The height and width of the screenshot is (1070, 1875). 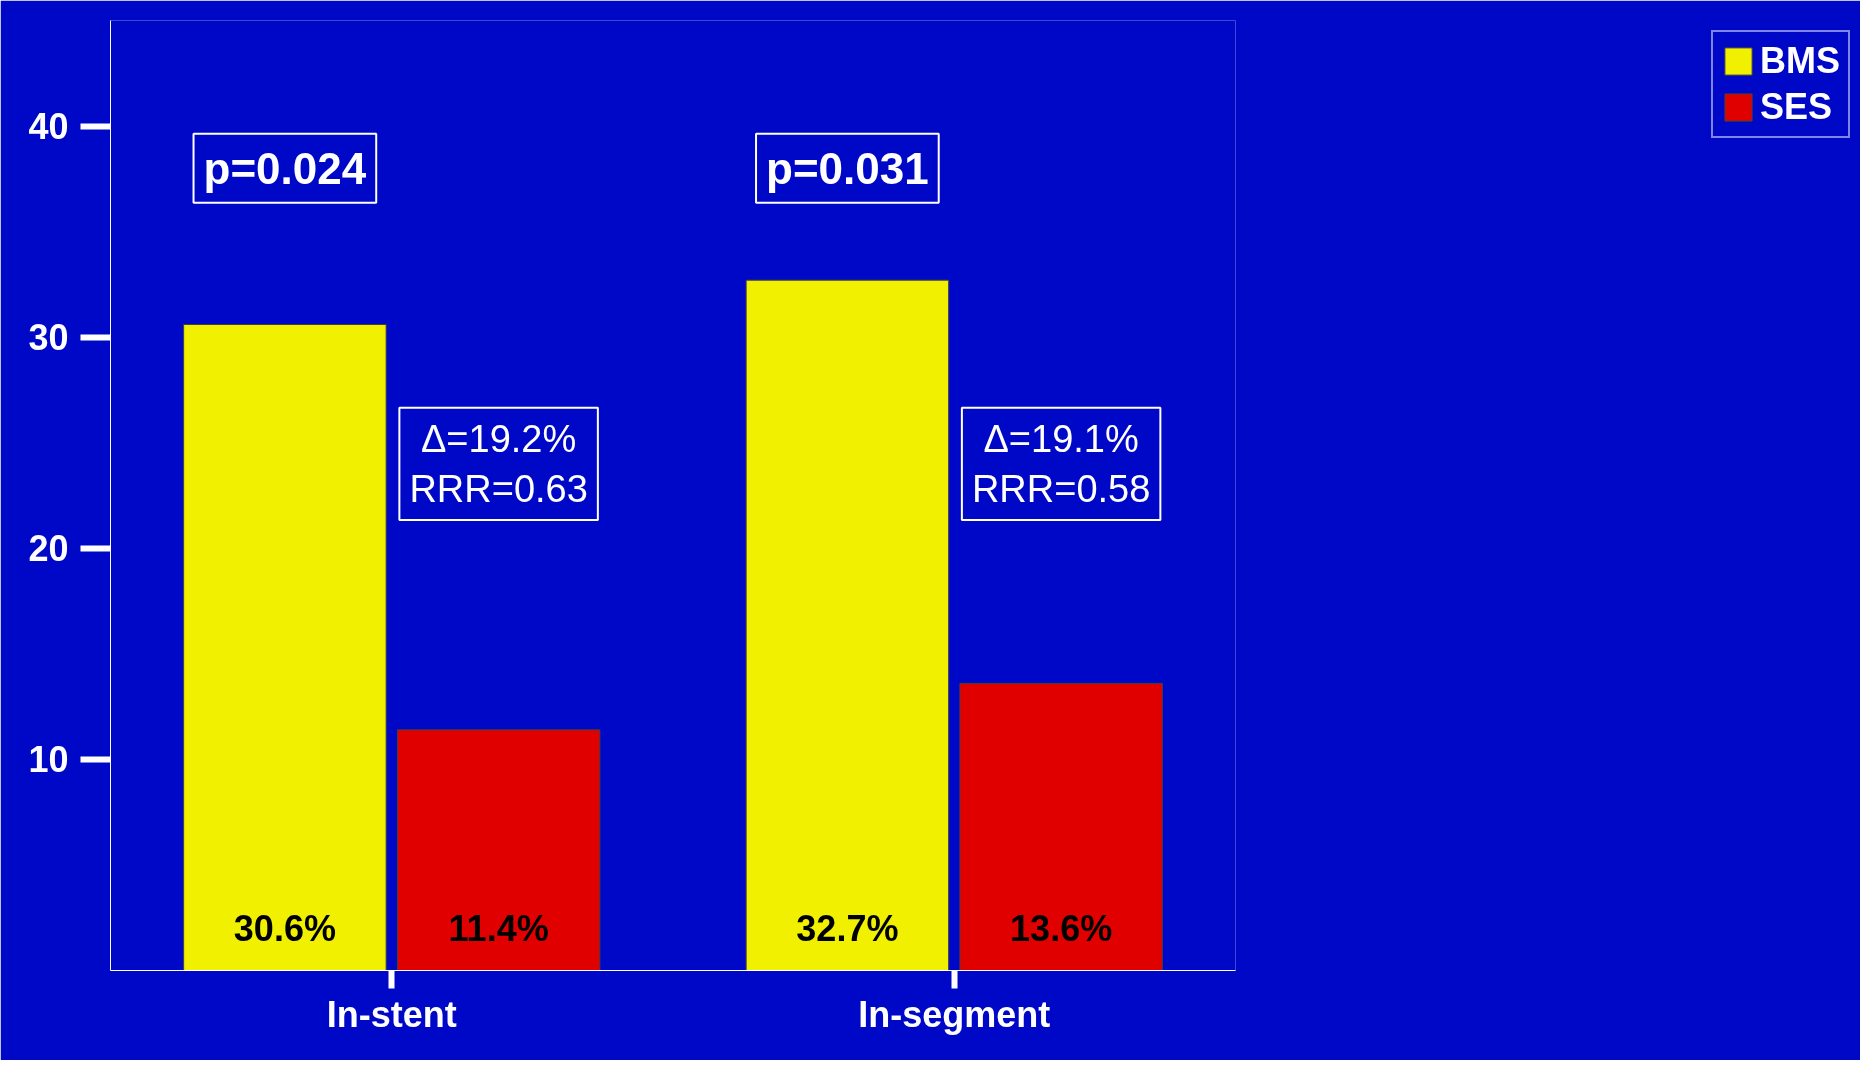 I want to click on annotation: p=0.031, so click(x=847, y=168).